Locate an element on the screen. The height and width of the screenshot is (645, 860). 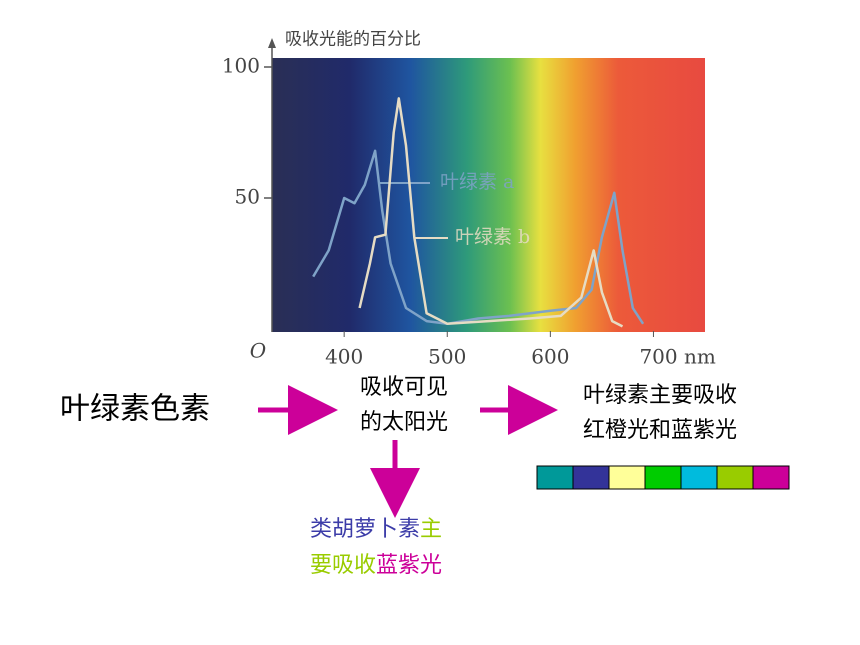
color-strip is located at coordinates (663, 477).